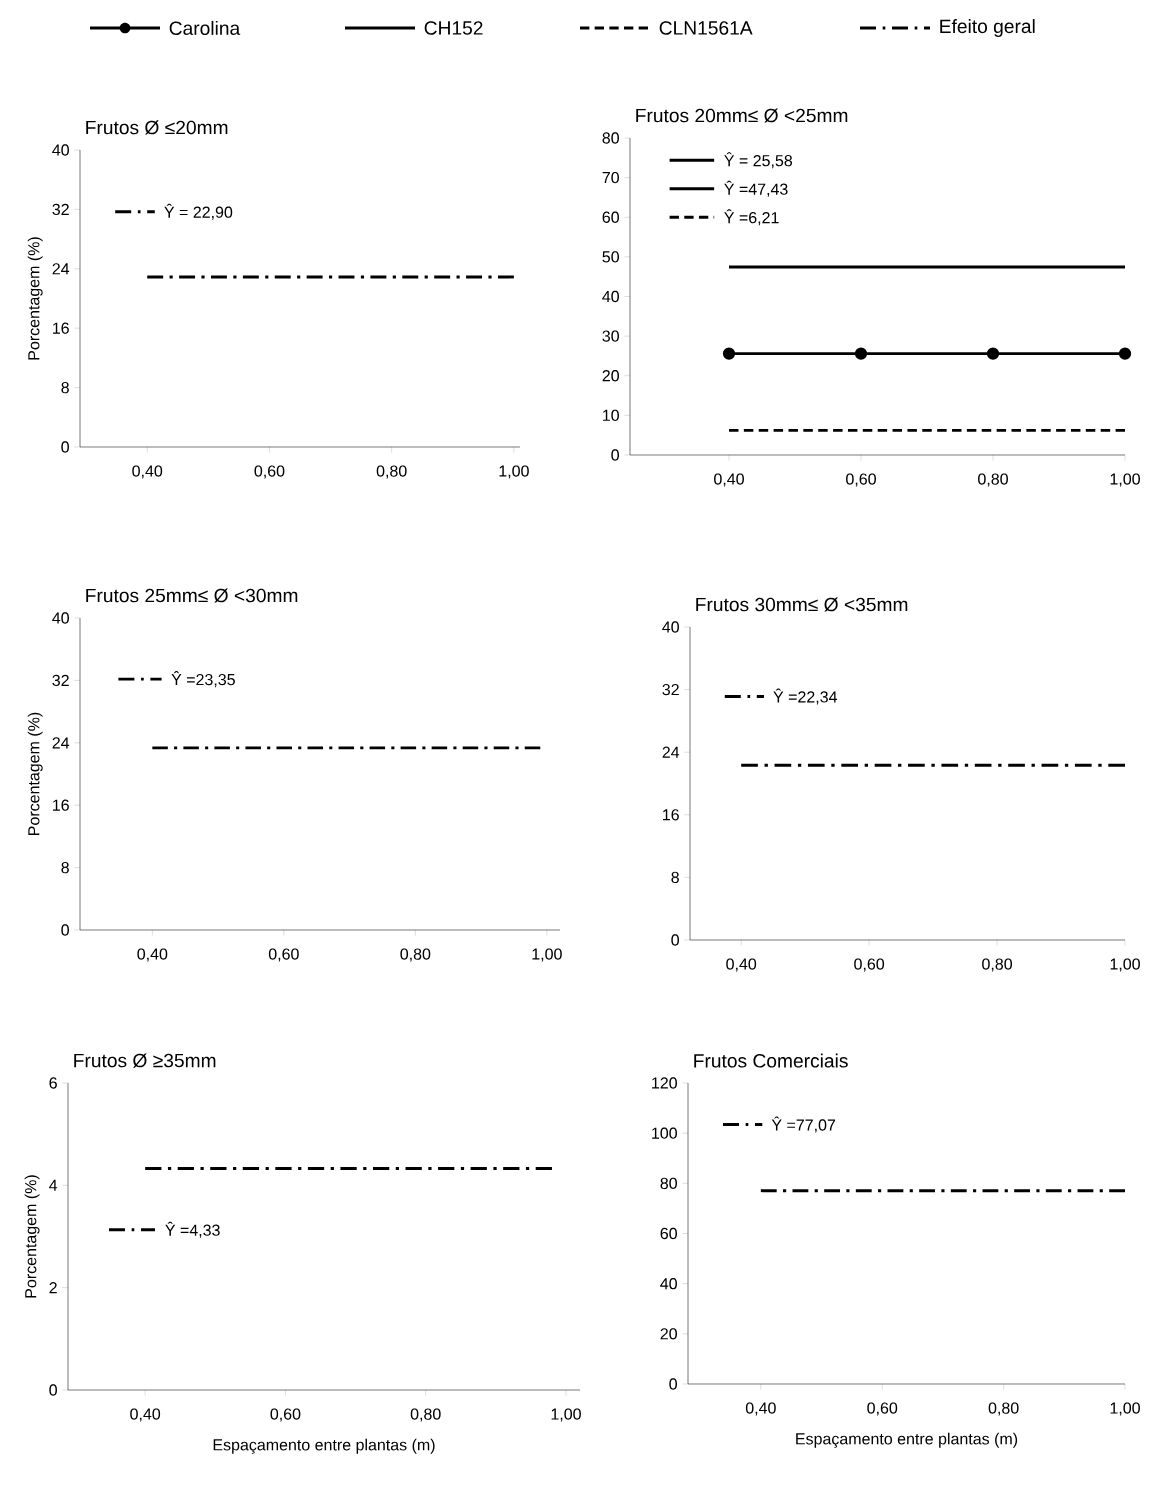 This screenshot has width=1149, height=1495. I want to click on legend-label: CLN1561A, so click(706, 28).